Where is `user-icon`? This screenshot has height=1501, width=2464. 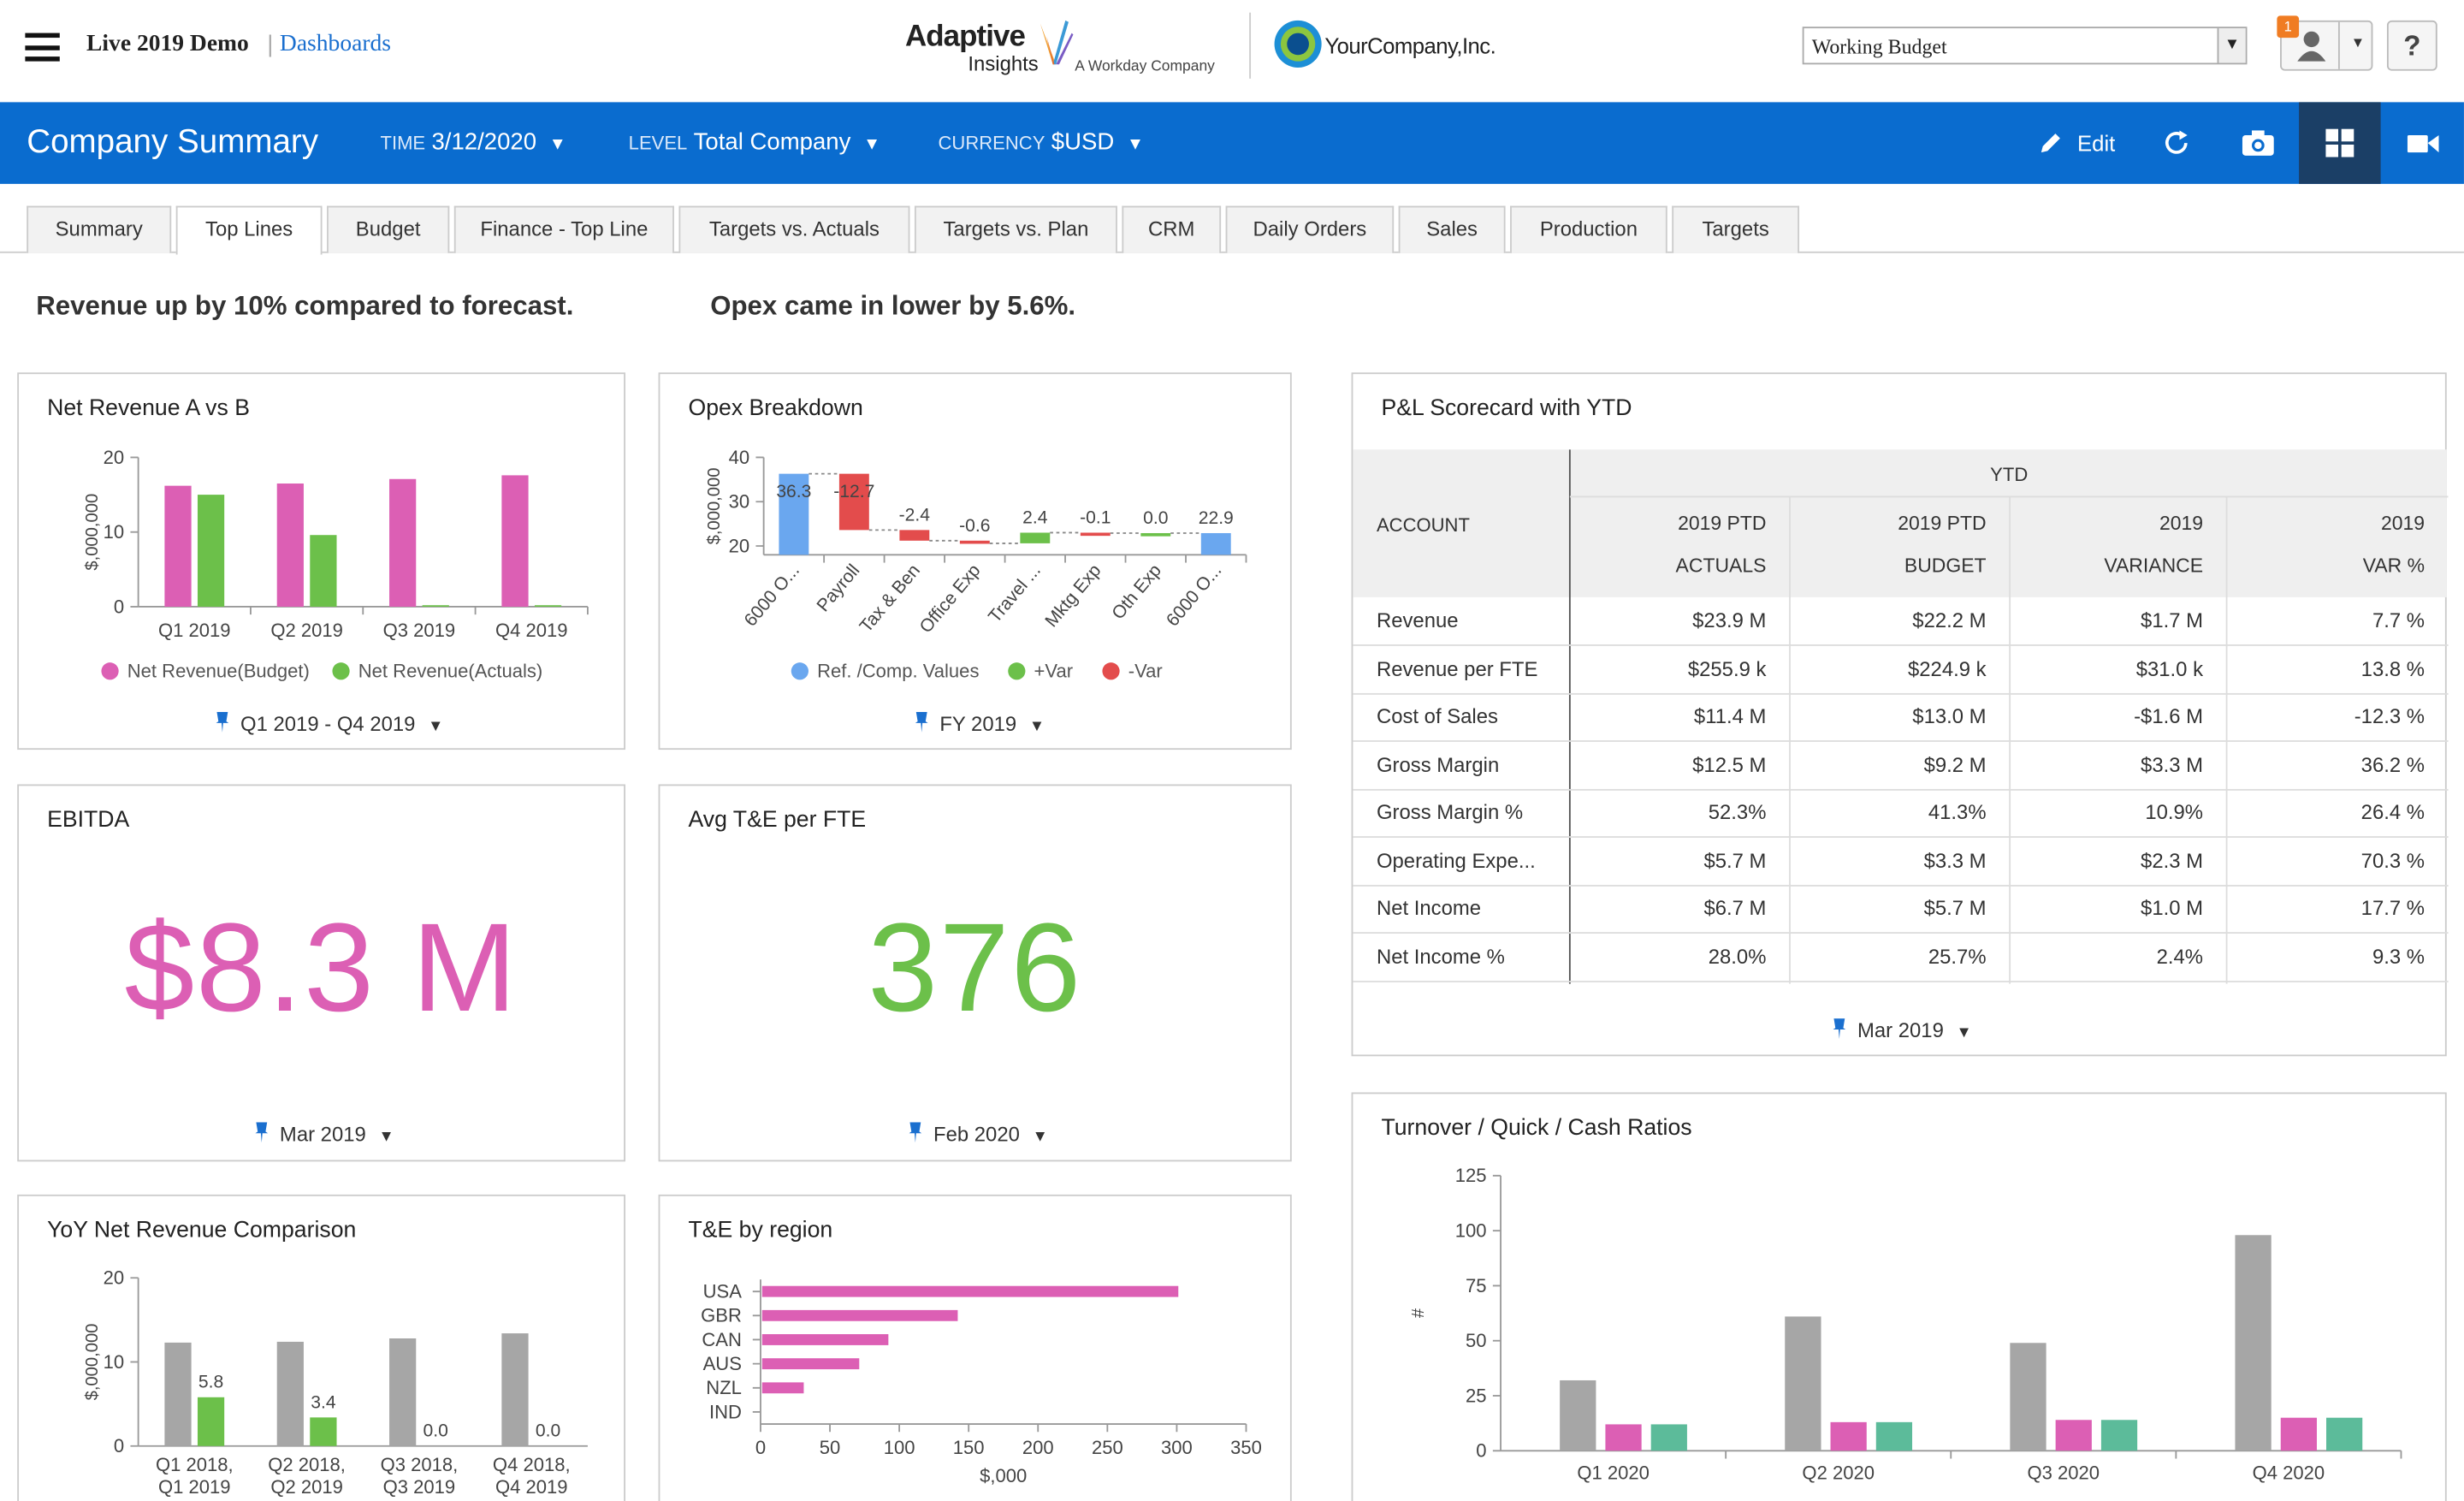 user-icon is located at coordinates (2311, 46).